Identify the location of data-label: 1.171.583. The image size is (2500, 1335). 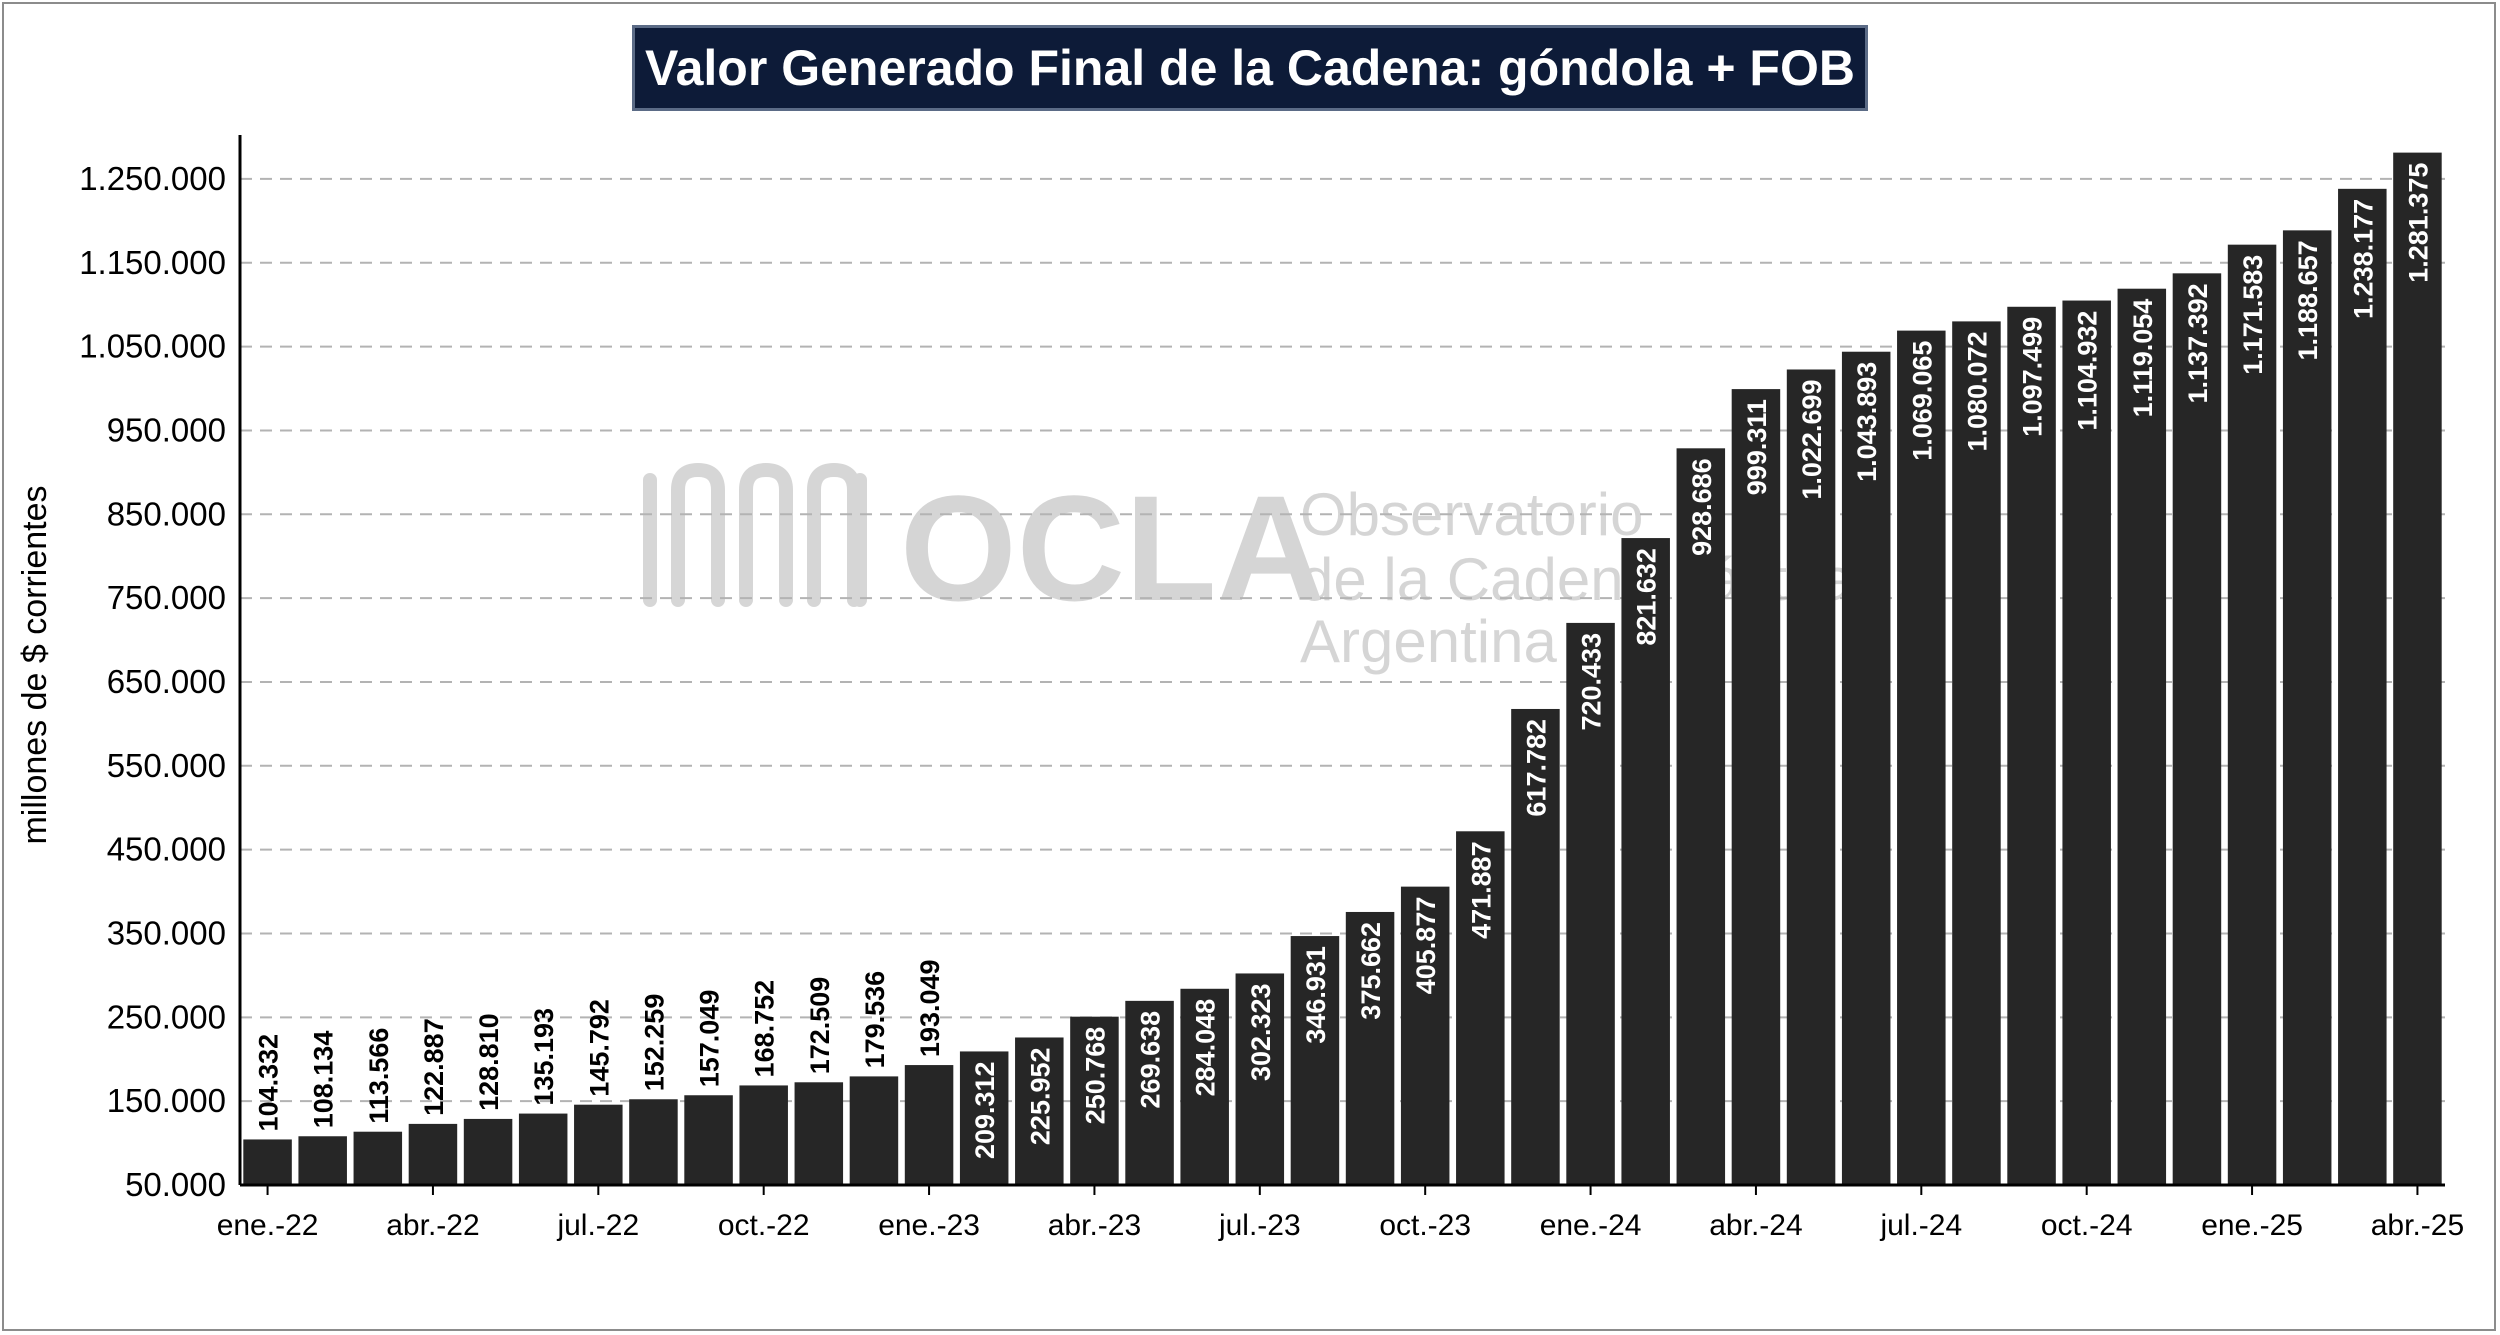
(2253, 315).